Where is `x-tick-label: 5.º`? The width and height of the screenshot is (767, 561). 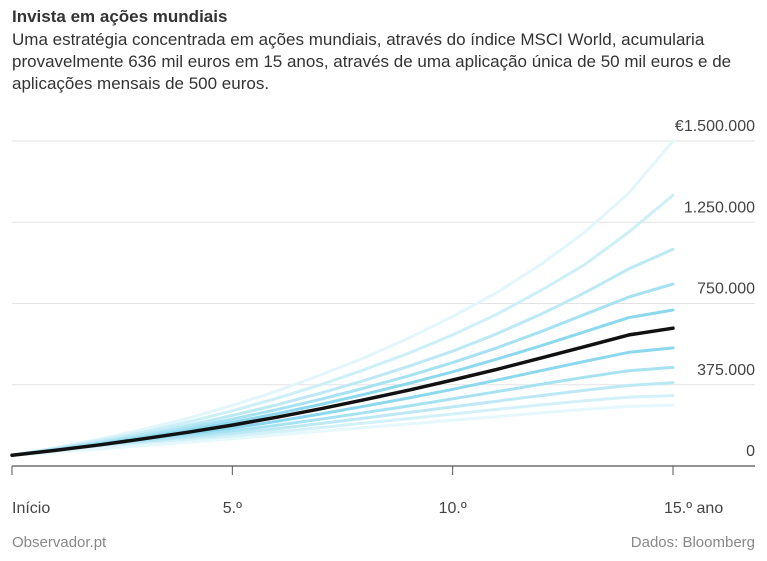
x-tick-label: 5.º is located at coordinates (232, 508).